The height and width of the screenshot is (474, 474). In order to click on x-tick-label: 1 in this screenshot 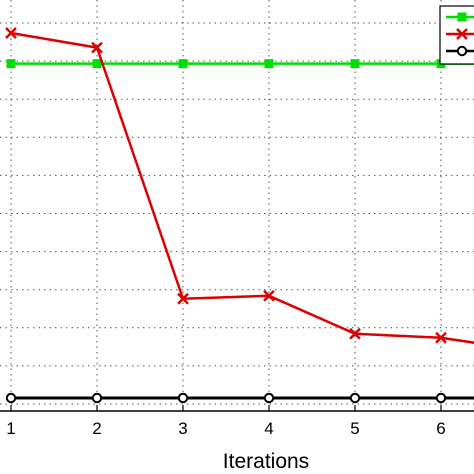, I will do `click(10, 428)`.